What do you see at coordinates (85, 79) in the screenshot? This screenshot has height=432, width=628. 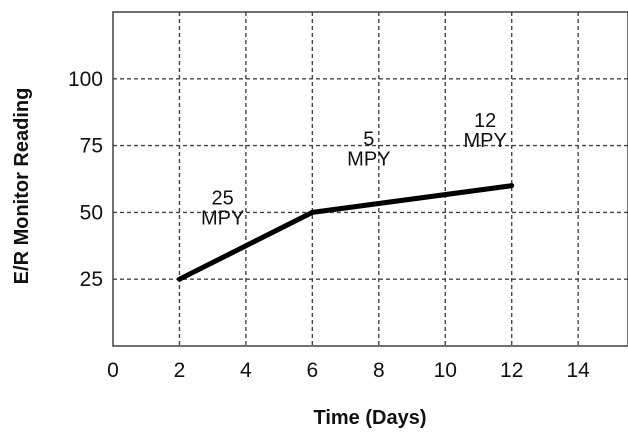 I see `y-tick-label: 100` at bounding box center [85, 79].